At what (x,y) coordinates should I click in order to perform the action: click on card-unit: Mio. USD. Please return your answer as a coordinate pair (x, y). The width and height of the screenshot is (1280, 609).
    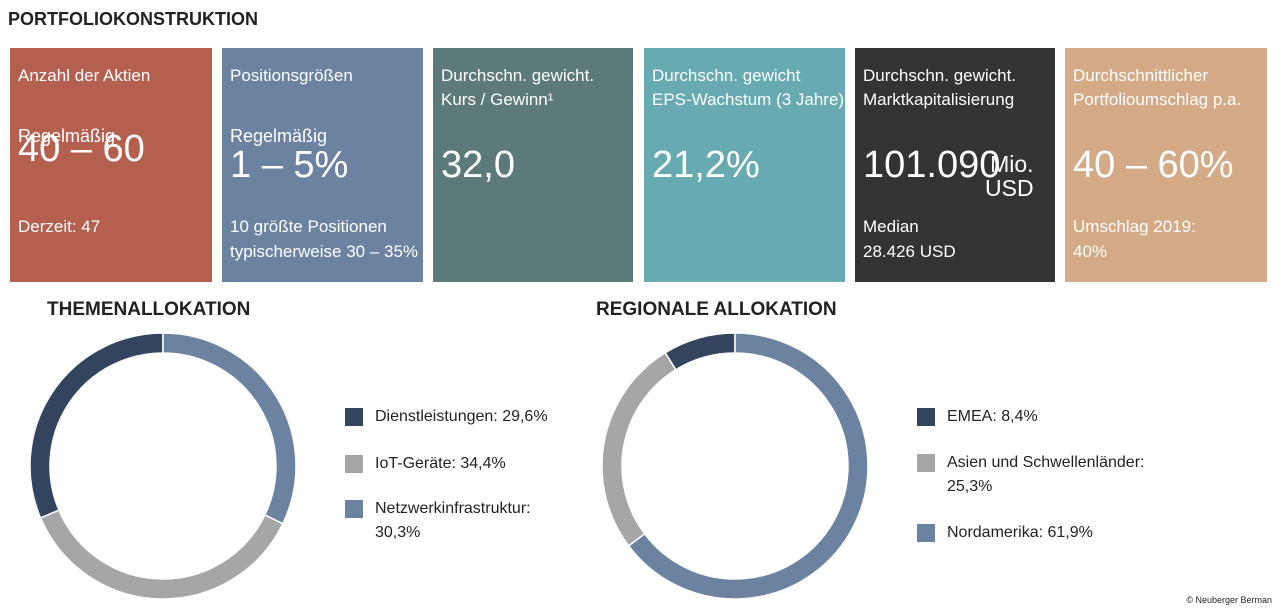
    Looking at the image, I should click on (1009, 176).